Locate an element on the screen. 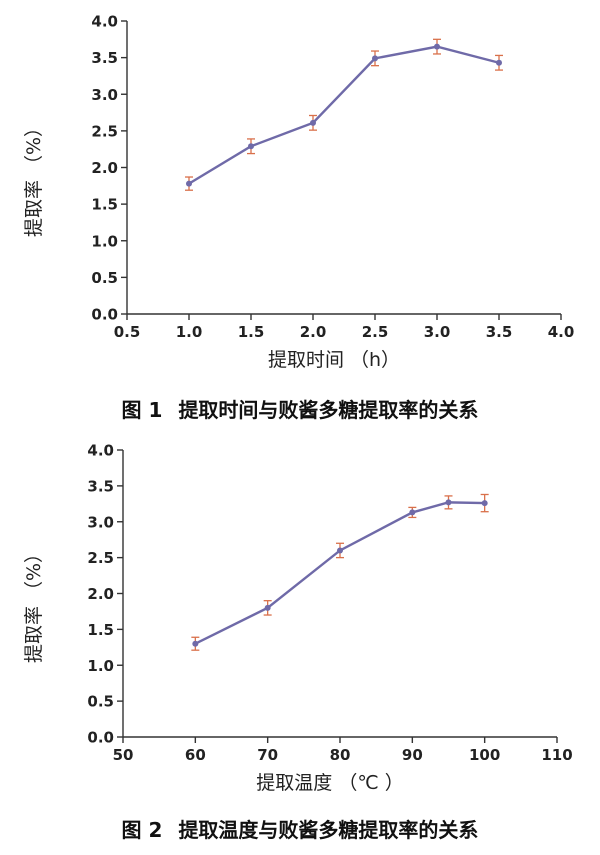  figure-2-caption: 图 2 提取温度与败酱多糖提取率的关系 is located at coordinates (300, 828).